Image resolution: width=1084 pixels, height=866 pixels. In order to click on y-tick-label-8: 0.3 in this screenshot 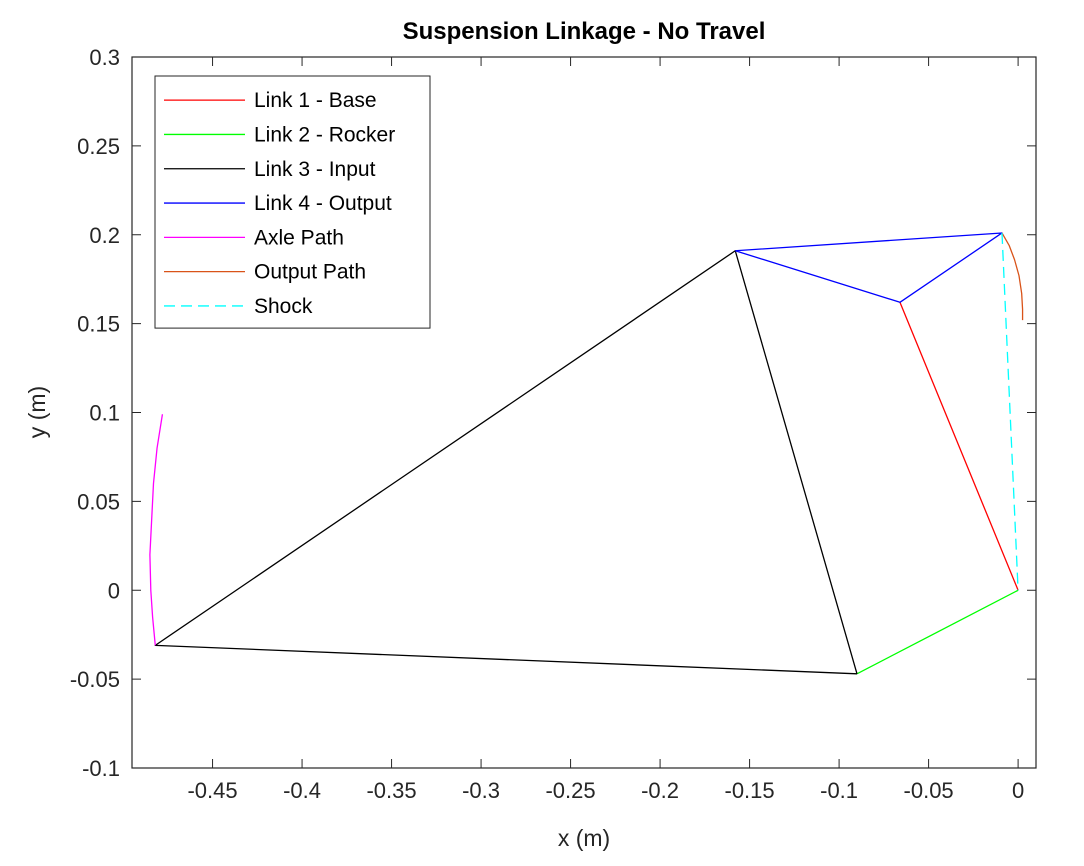, I will do `click(104, 57)`.